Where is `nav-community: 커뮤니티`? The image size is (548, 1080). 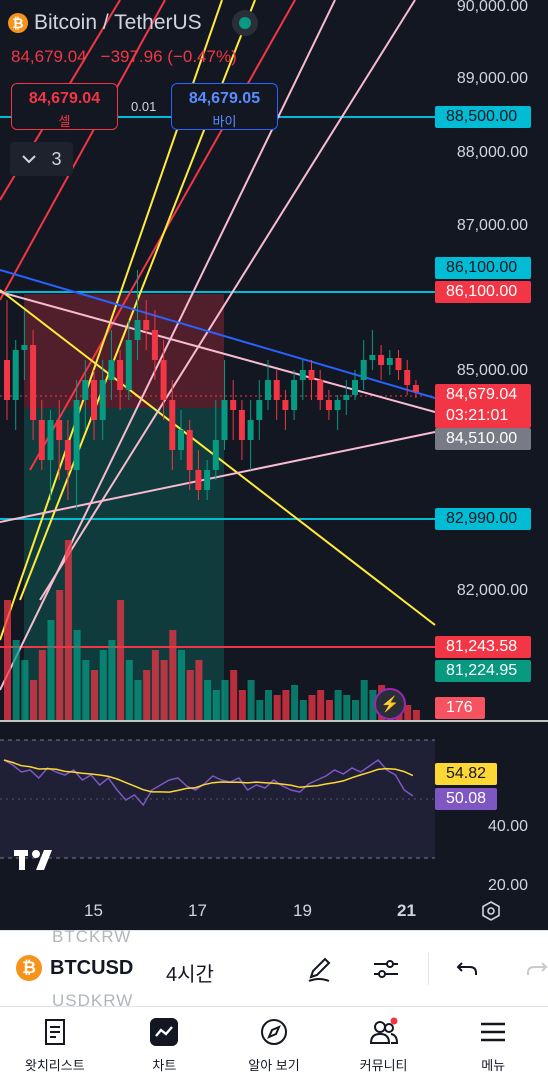 nav-community: 커뮤니티 is located at coordinates (384, 1043).